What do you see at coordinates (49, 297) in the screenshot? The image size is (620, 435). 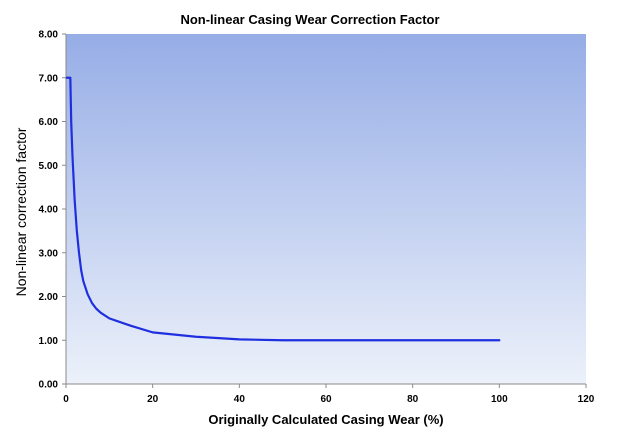 I see `y-tick-label: 2.00` at bounding box center [49, 297].